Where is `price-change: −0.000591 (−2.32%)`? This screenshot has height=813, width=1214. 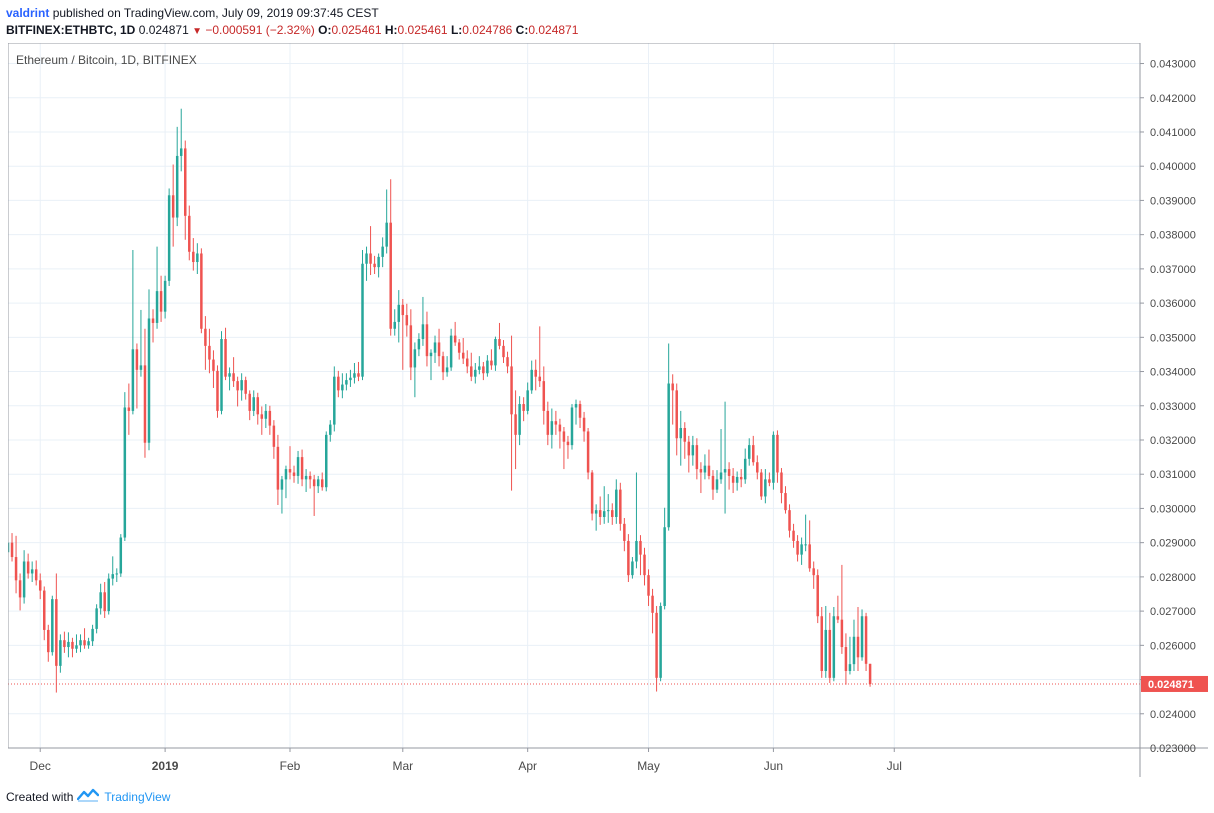
price-change: −0.000591 (−2.32%) is located at coordinates (260, 30).